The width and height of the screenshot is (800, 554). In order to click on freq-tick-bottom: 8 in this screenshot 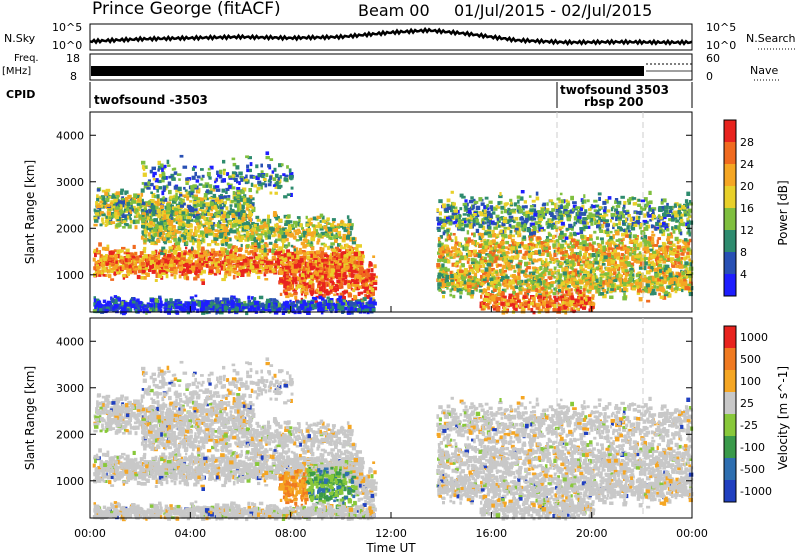, I will do `click(73, 76)`.